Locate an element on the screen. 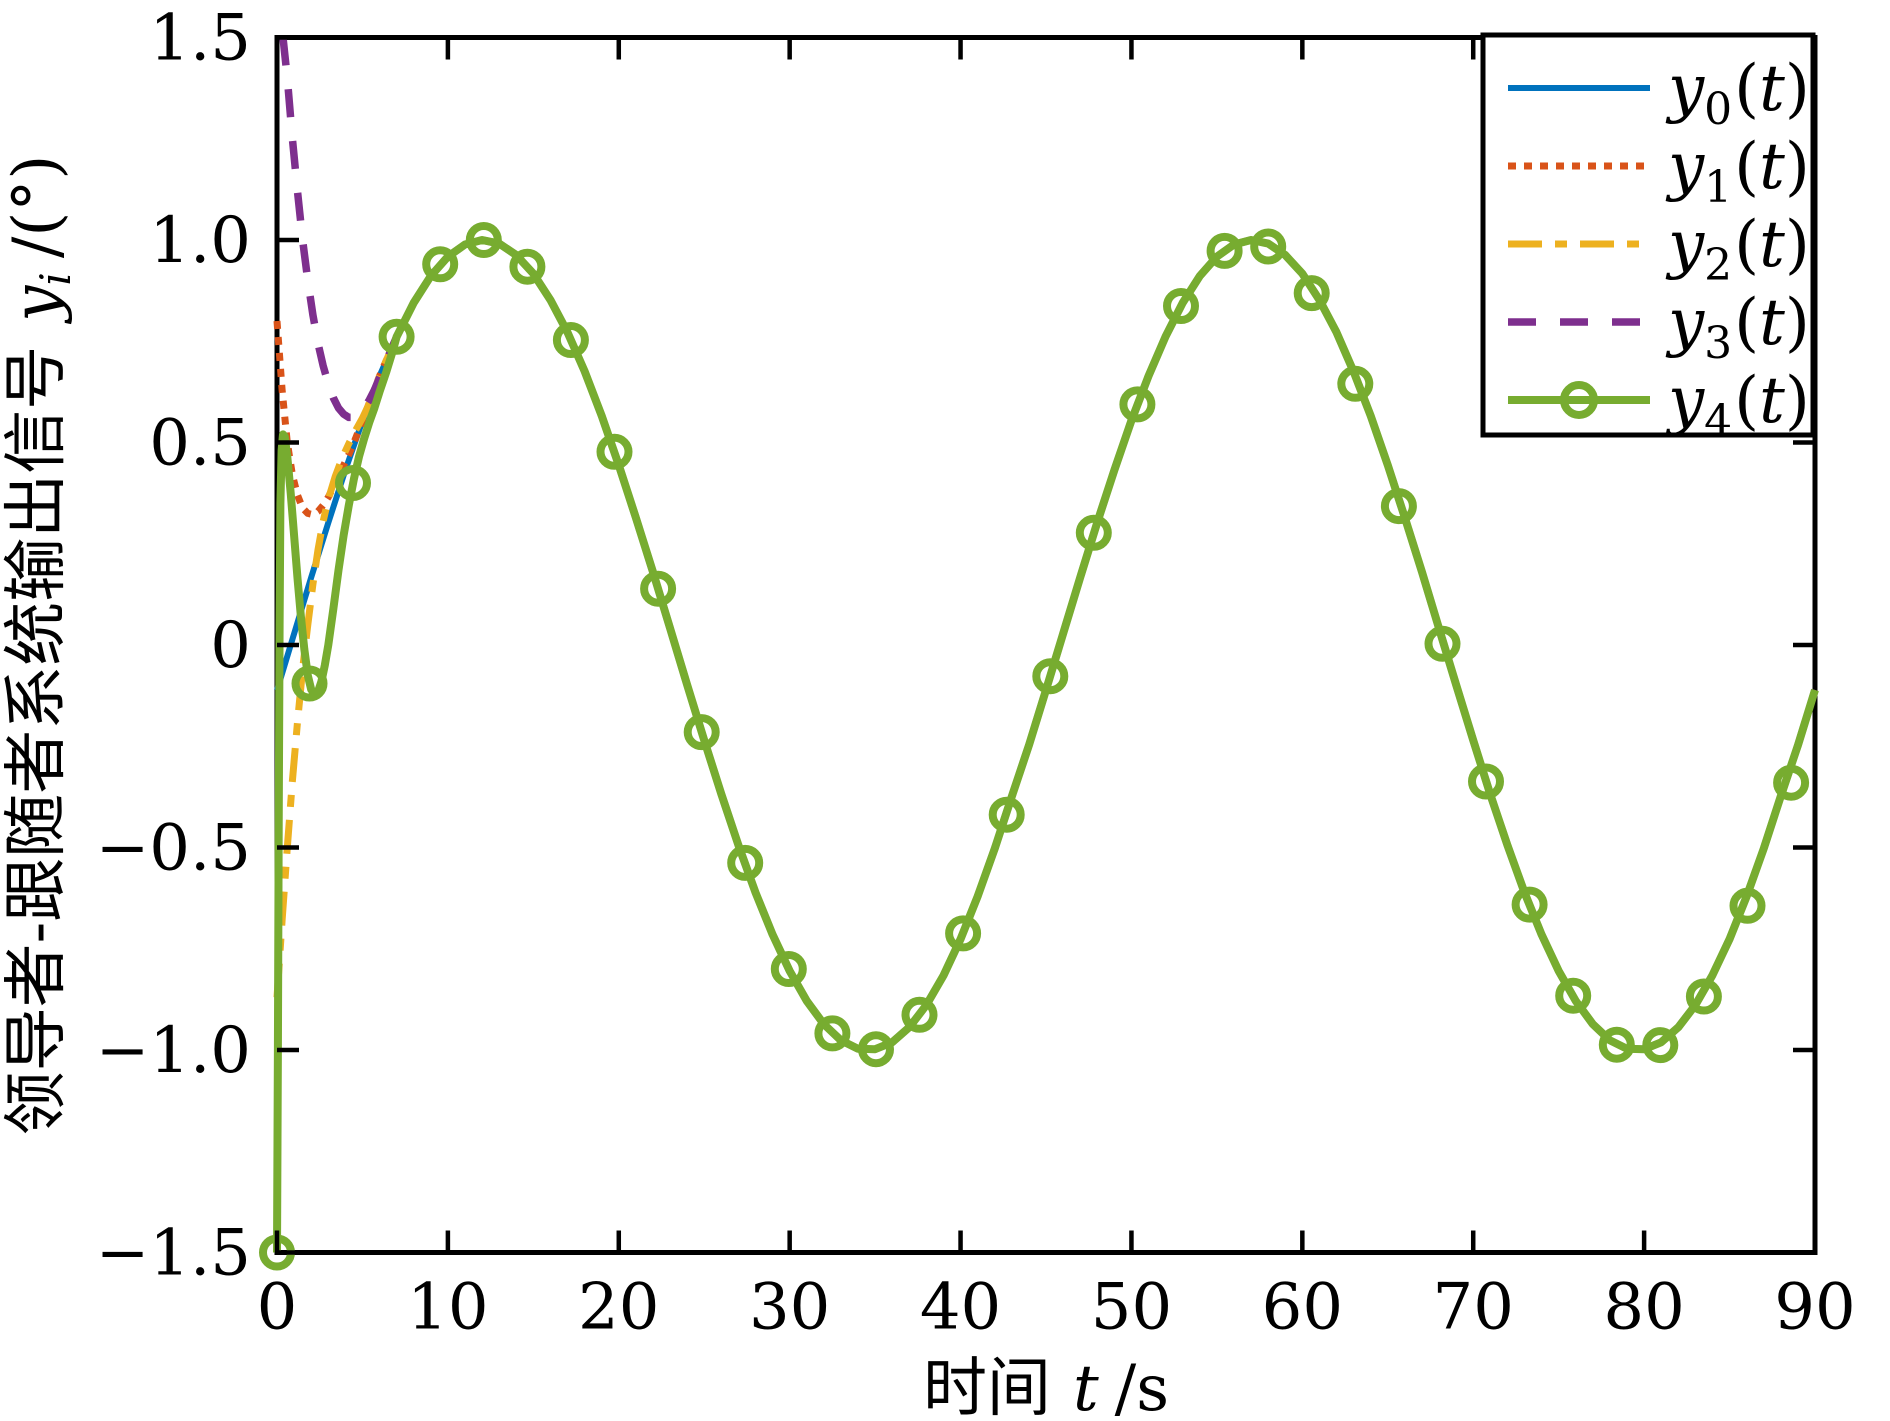 This screenshot has height=1421, width=1890. x-tick-label: 80 is located at coordinates (1643, 1308).